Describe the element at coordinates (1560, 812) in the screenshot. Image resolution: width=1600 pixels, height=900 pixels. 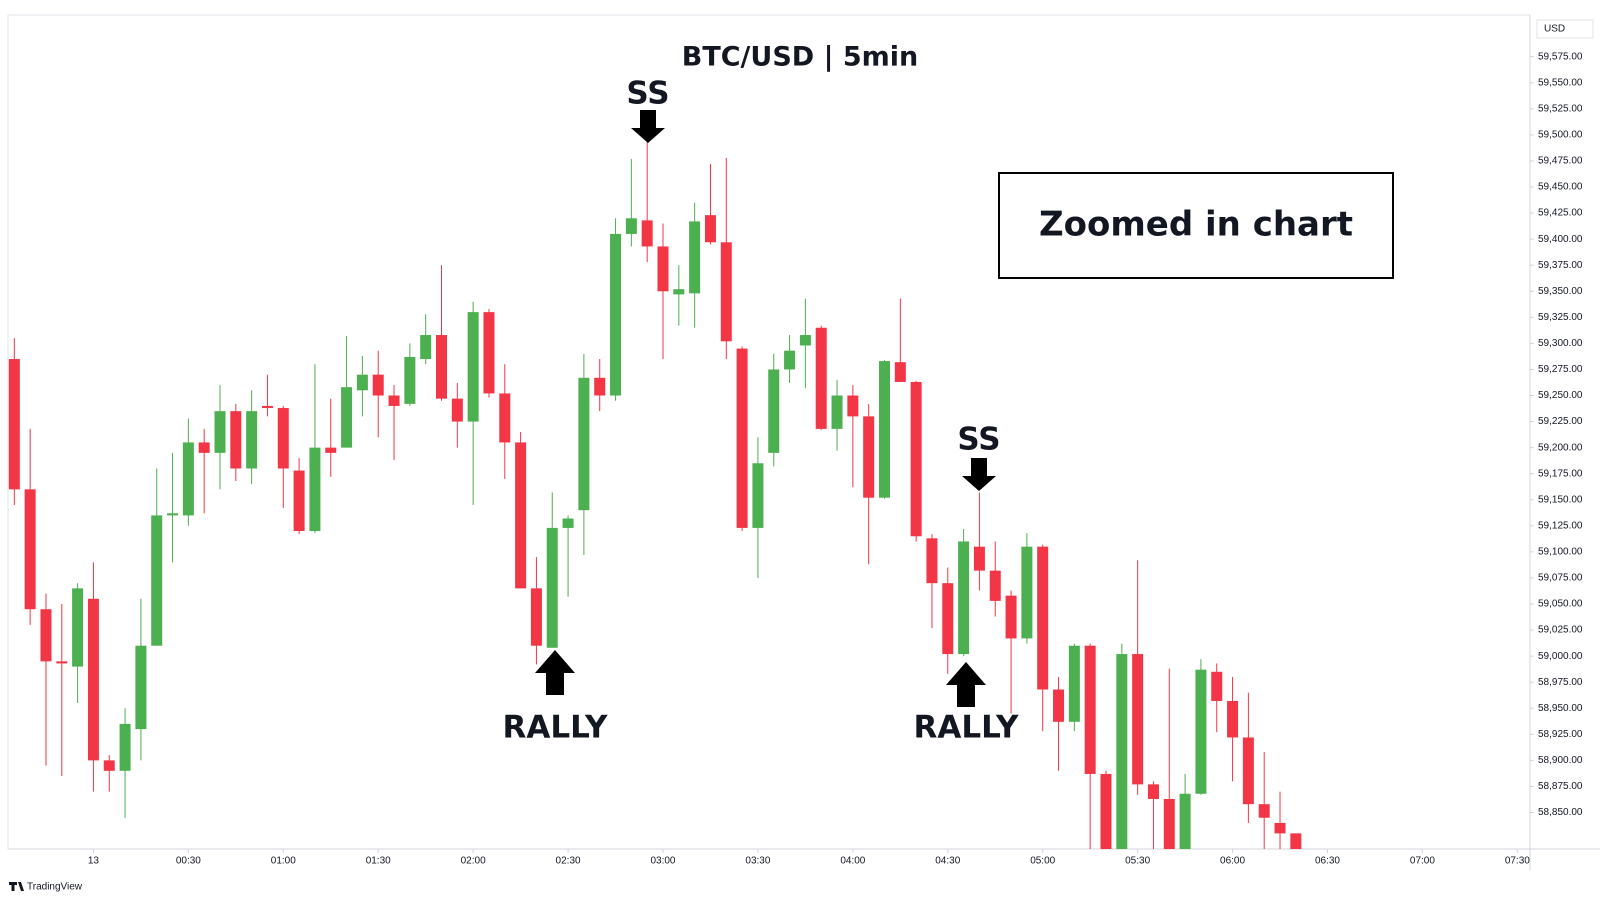
I see `y-tick-label: 58,850.00` at that location.